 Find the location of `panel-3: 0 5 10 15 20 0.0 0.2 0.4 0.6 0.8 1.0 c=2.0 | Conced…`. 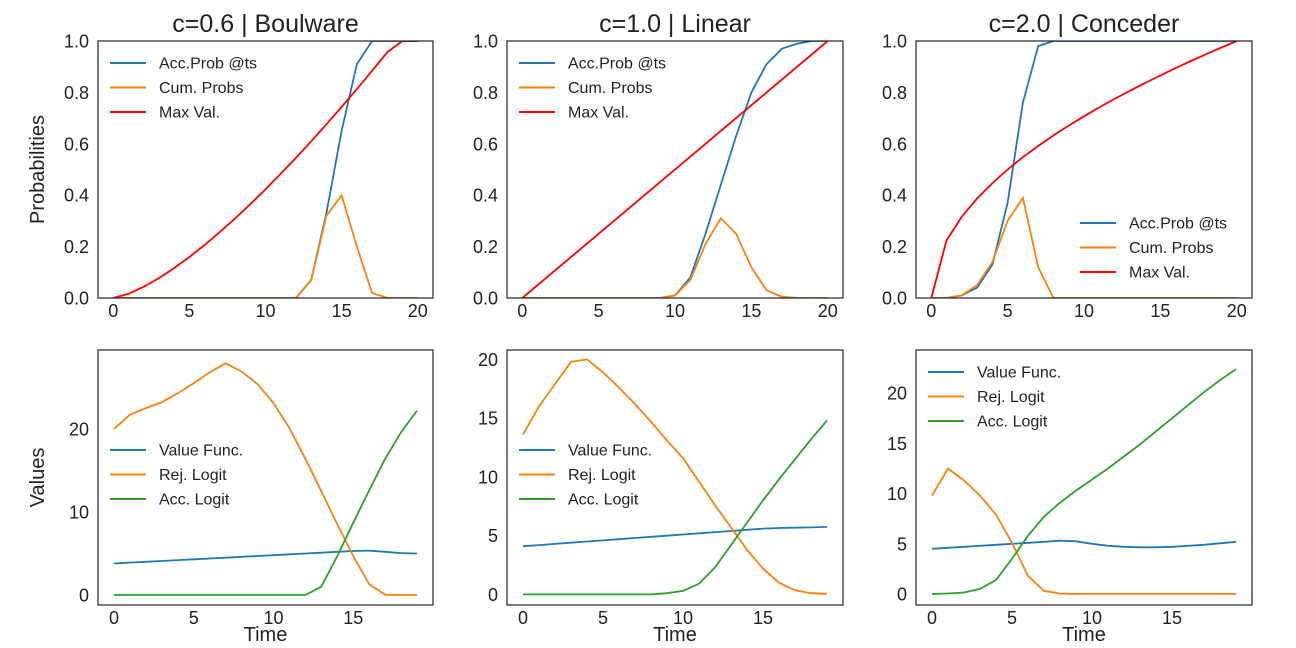

panel-3: 0 5 10 15 20 0.0 0.2 0.4 0.6 0.8 1.0 c=2.0 | Conced… is located at coordinates (1067, 165).